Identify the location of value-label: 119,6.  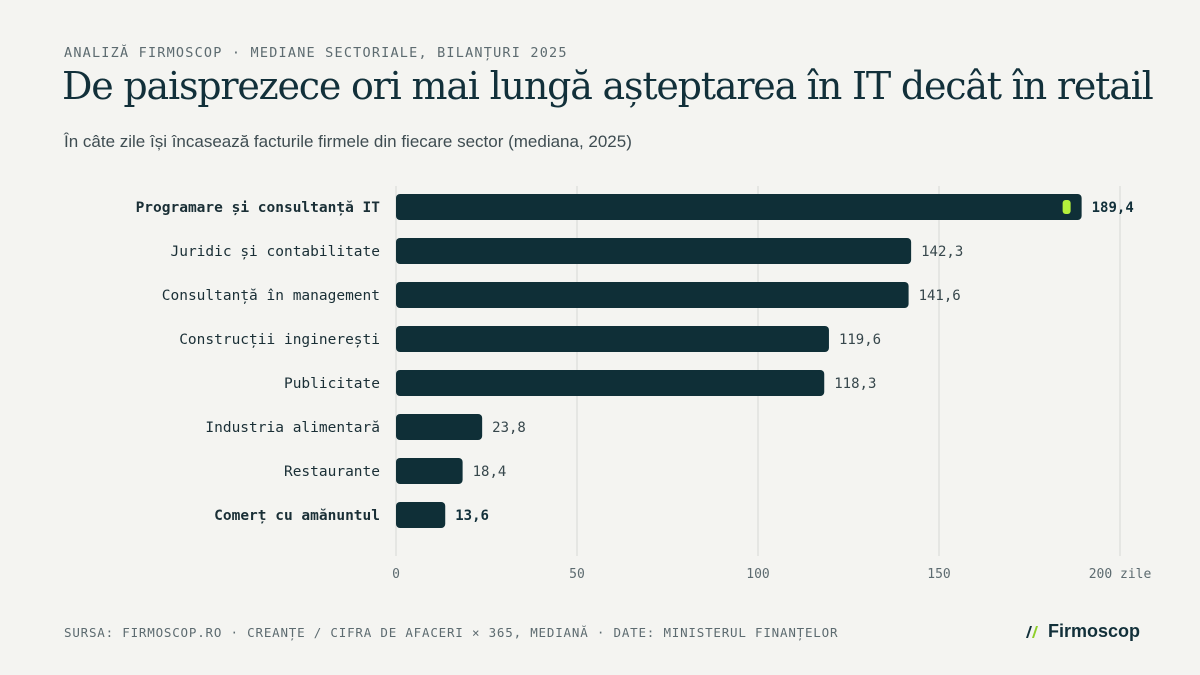
(860, 340).